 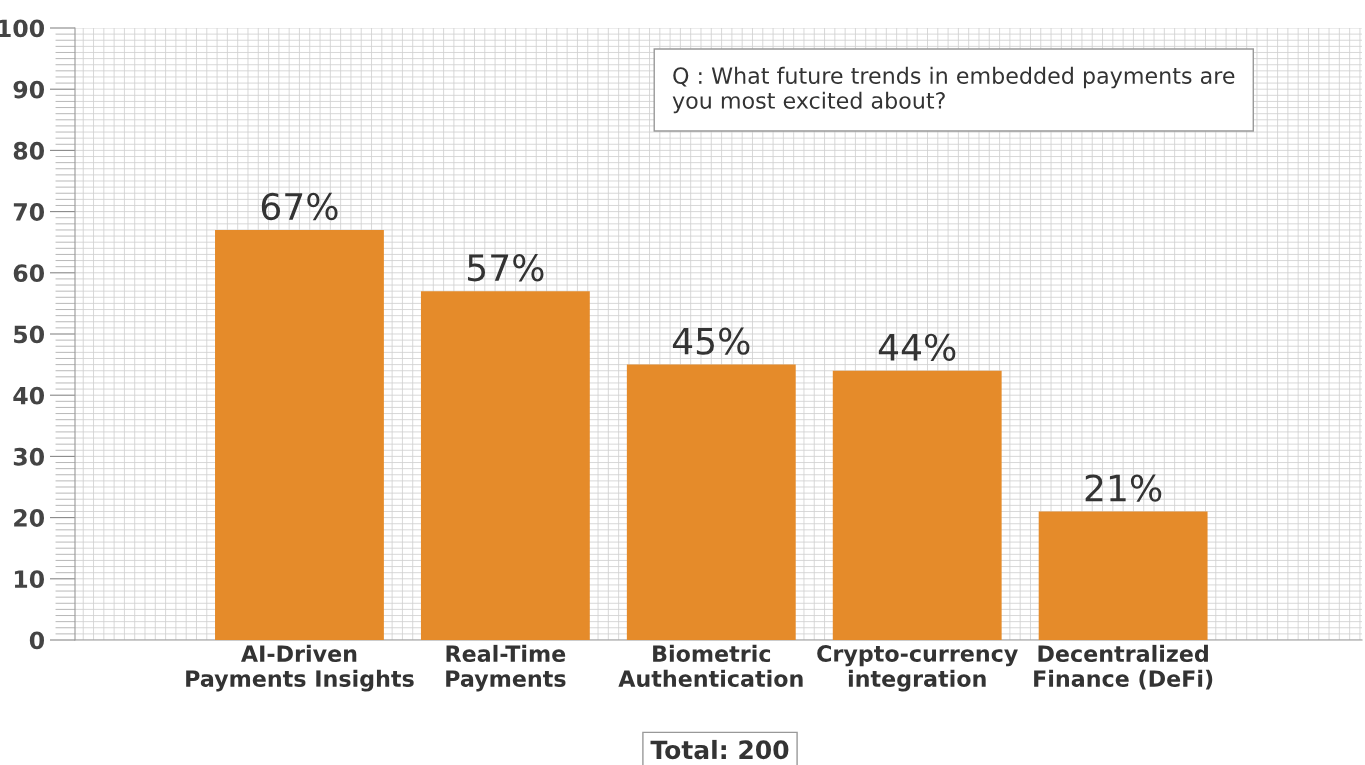 I want to click on y-tick-label: 40, so click(x=29, y=395).